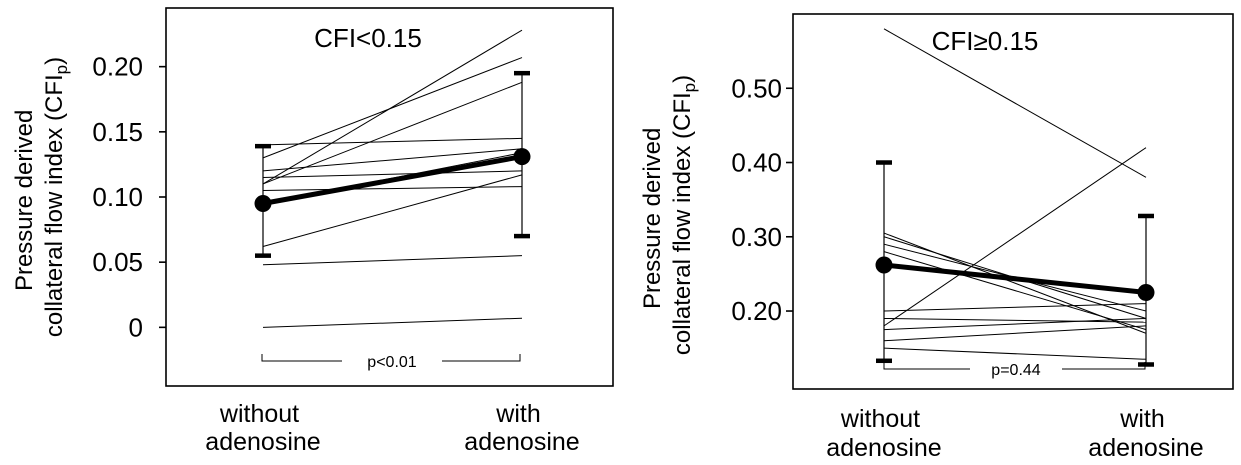  What do you see at coordinates (985, 41) in the screenshot?
I see `chart-title: CFI≥0.15` at bounding box center [985, 41].